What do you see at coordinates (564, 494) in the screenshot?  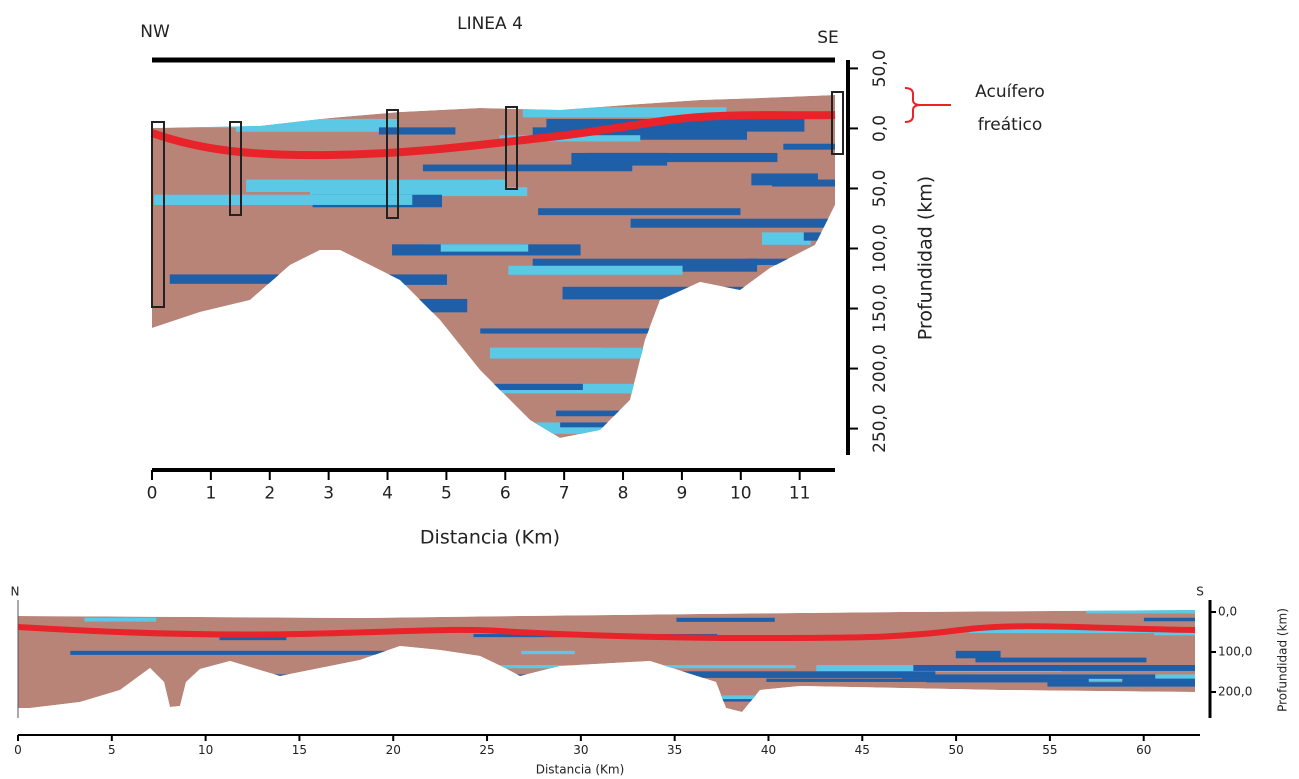 I see `x-tick-label: 7` at bounding box center [564, 494].